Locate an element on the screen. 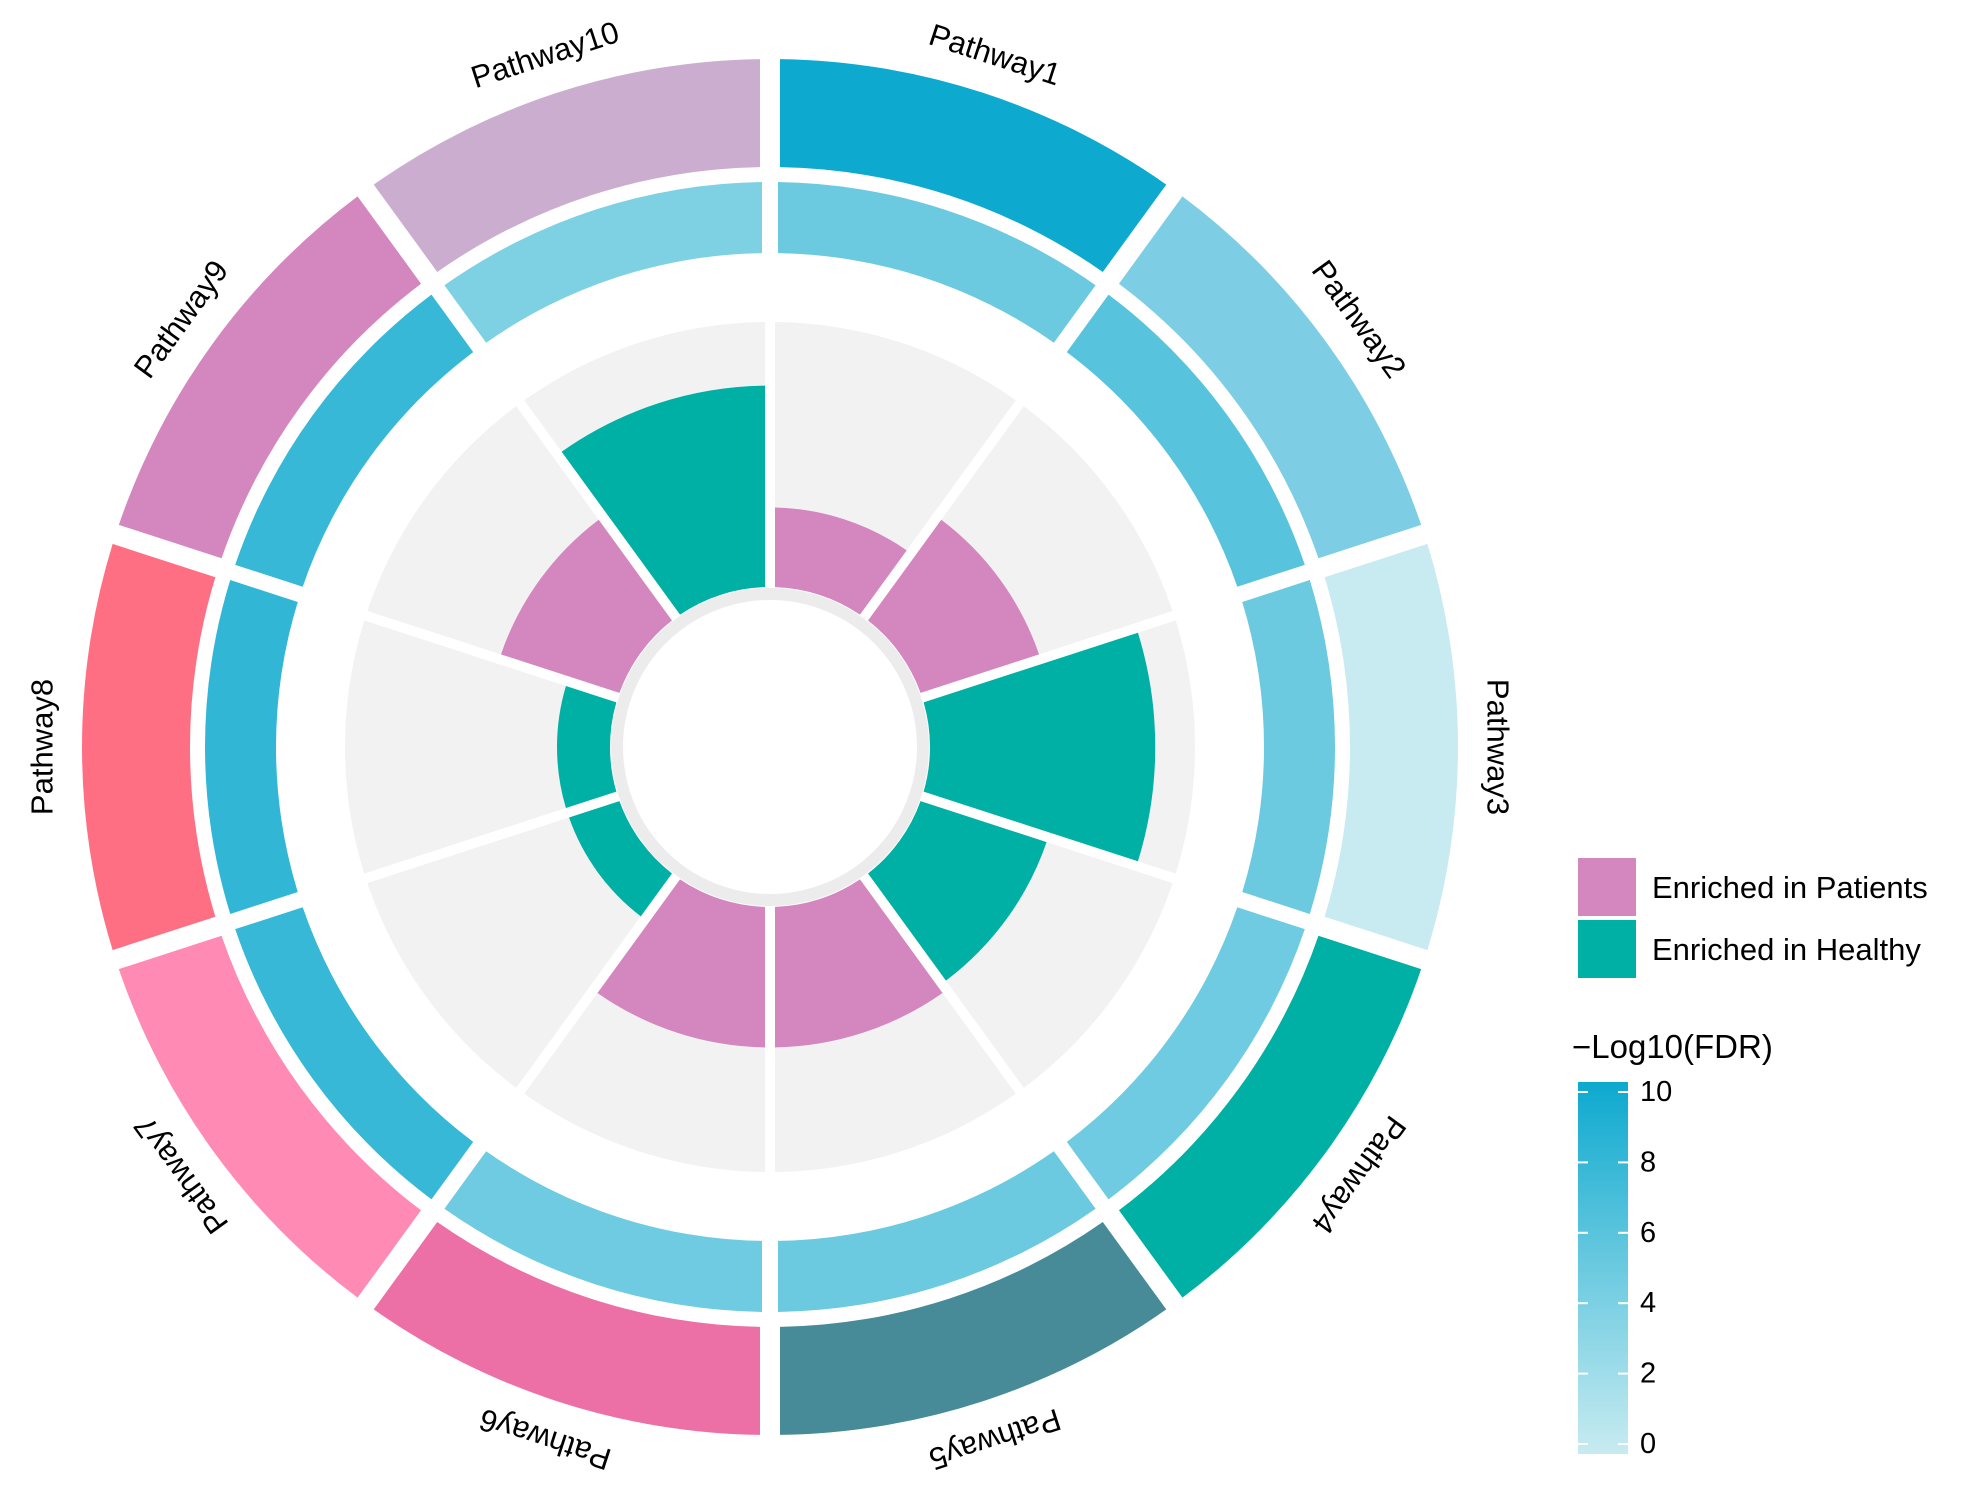 The image size is (1972, 1497). bar-pathway9 is located at coordinates (586, 606).